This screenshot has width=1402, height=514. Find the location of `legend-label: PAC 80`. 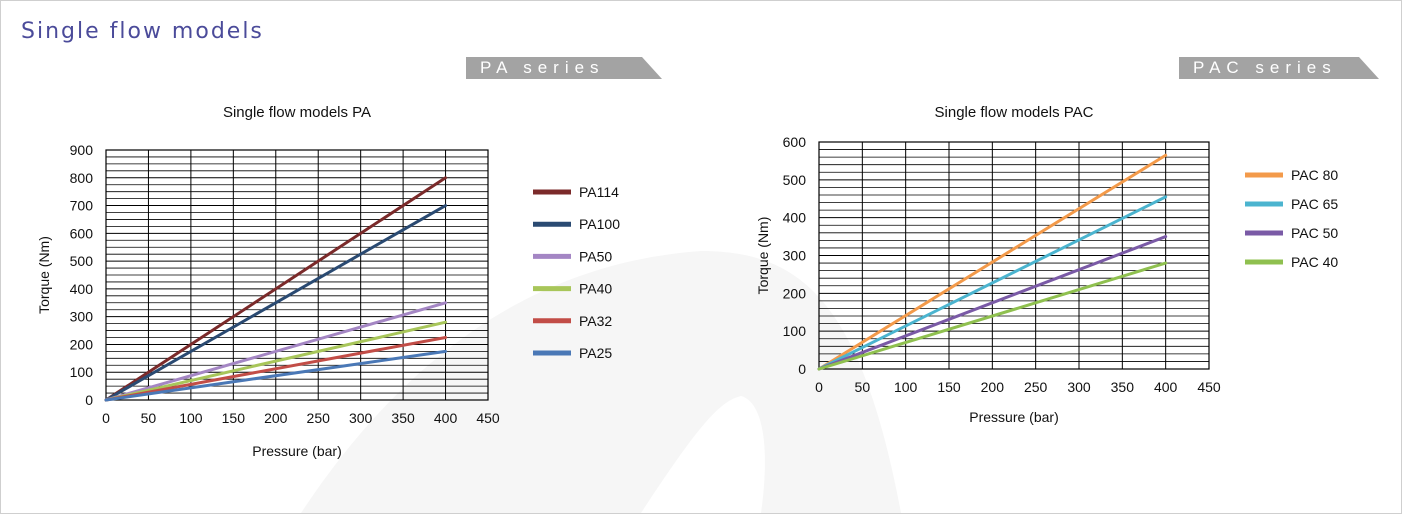

legend-label: PAC 80 is located at coordinates (1314, 175).